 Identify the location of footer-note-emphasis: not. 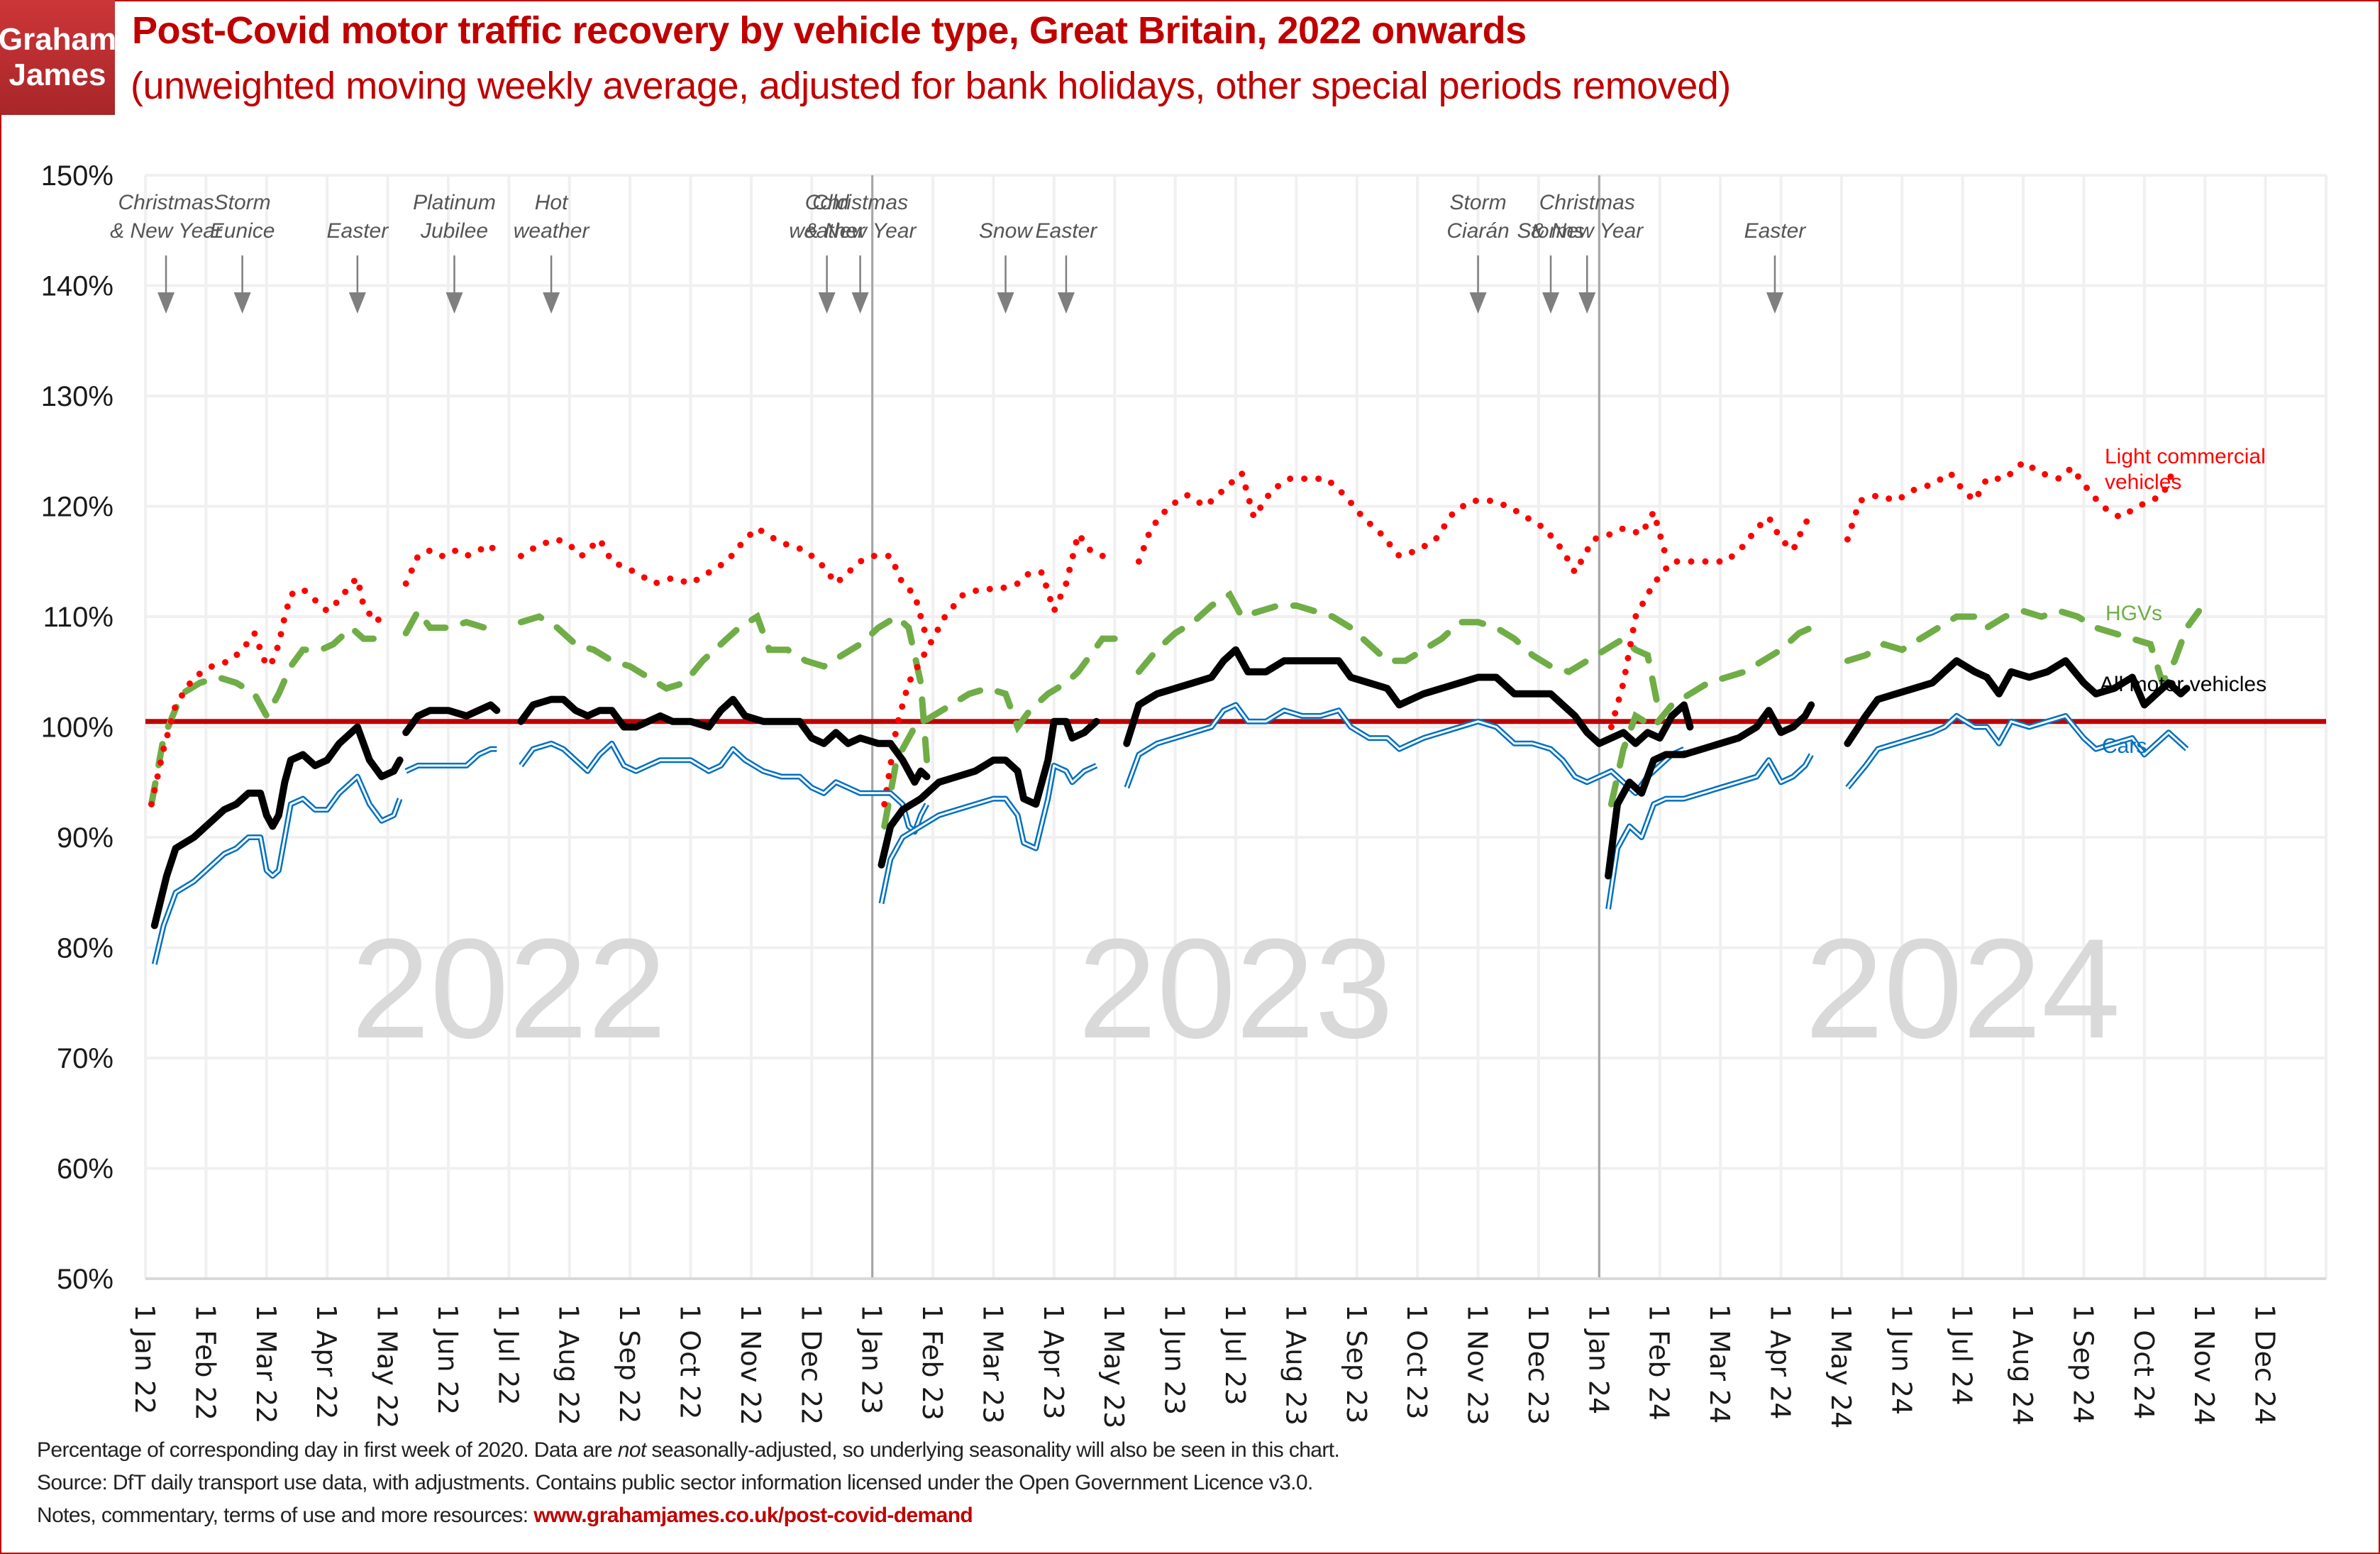
(632, 1450).